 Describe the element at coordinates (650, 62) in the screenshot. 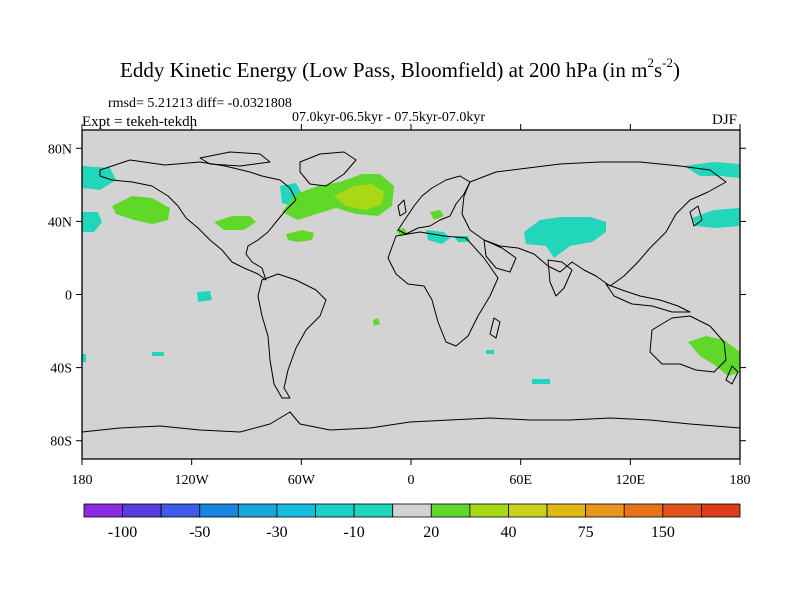

I see `title-exponent-1: 2` at that location.